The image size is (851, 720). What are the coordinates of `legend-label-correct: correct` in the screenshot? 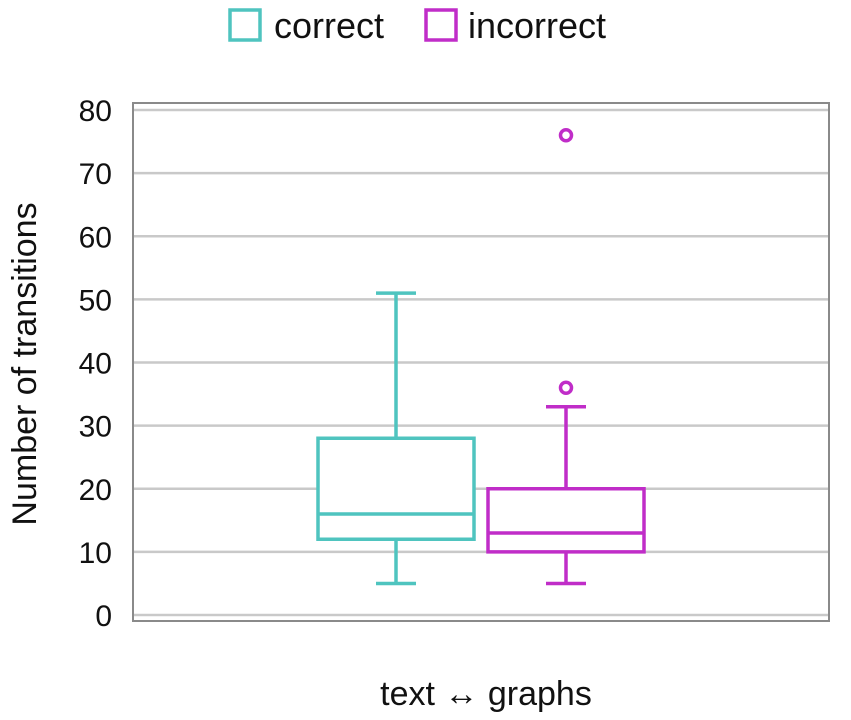 It's located at (329, 25).